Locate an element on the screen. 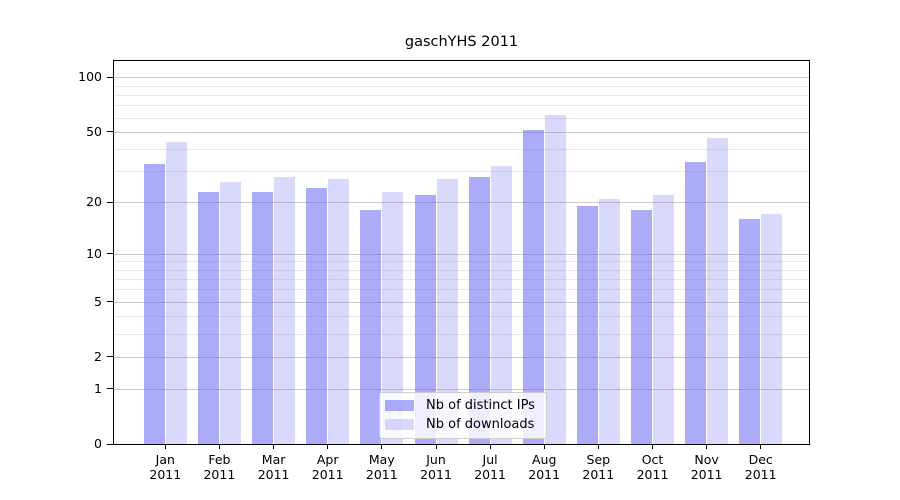 This screenshot has height=500, width=900. legend: Nb of distinct IPs Nb of downloads is located at coordinates (463, 415).